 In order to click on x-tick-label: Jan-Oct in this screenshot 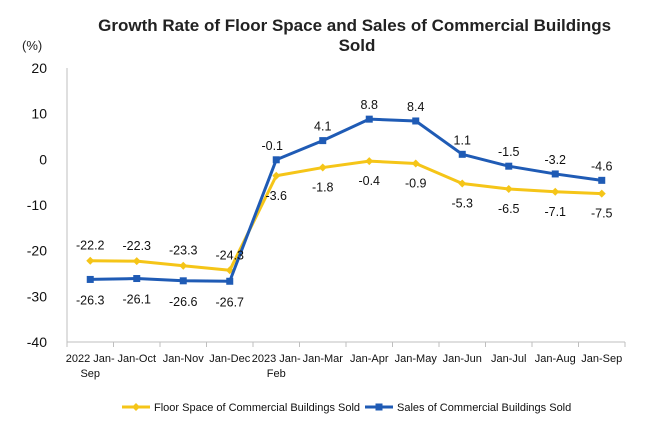, I will do `click(136, 359)`.